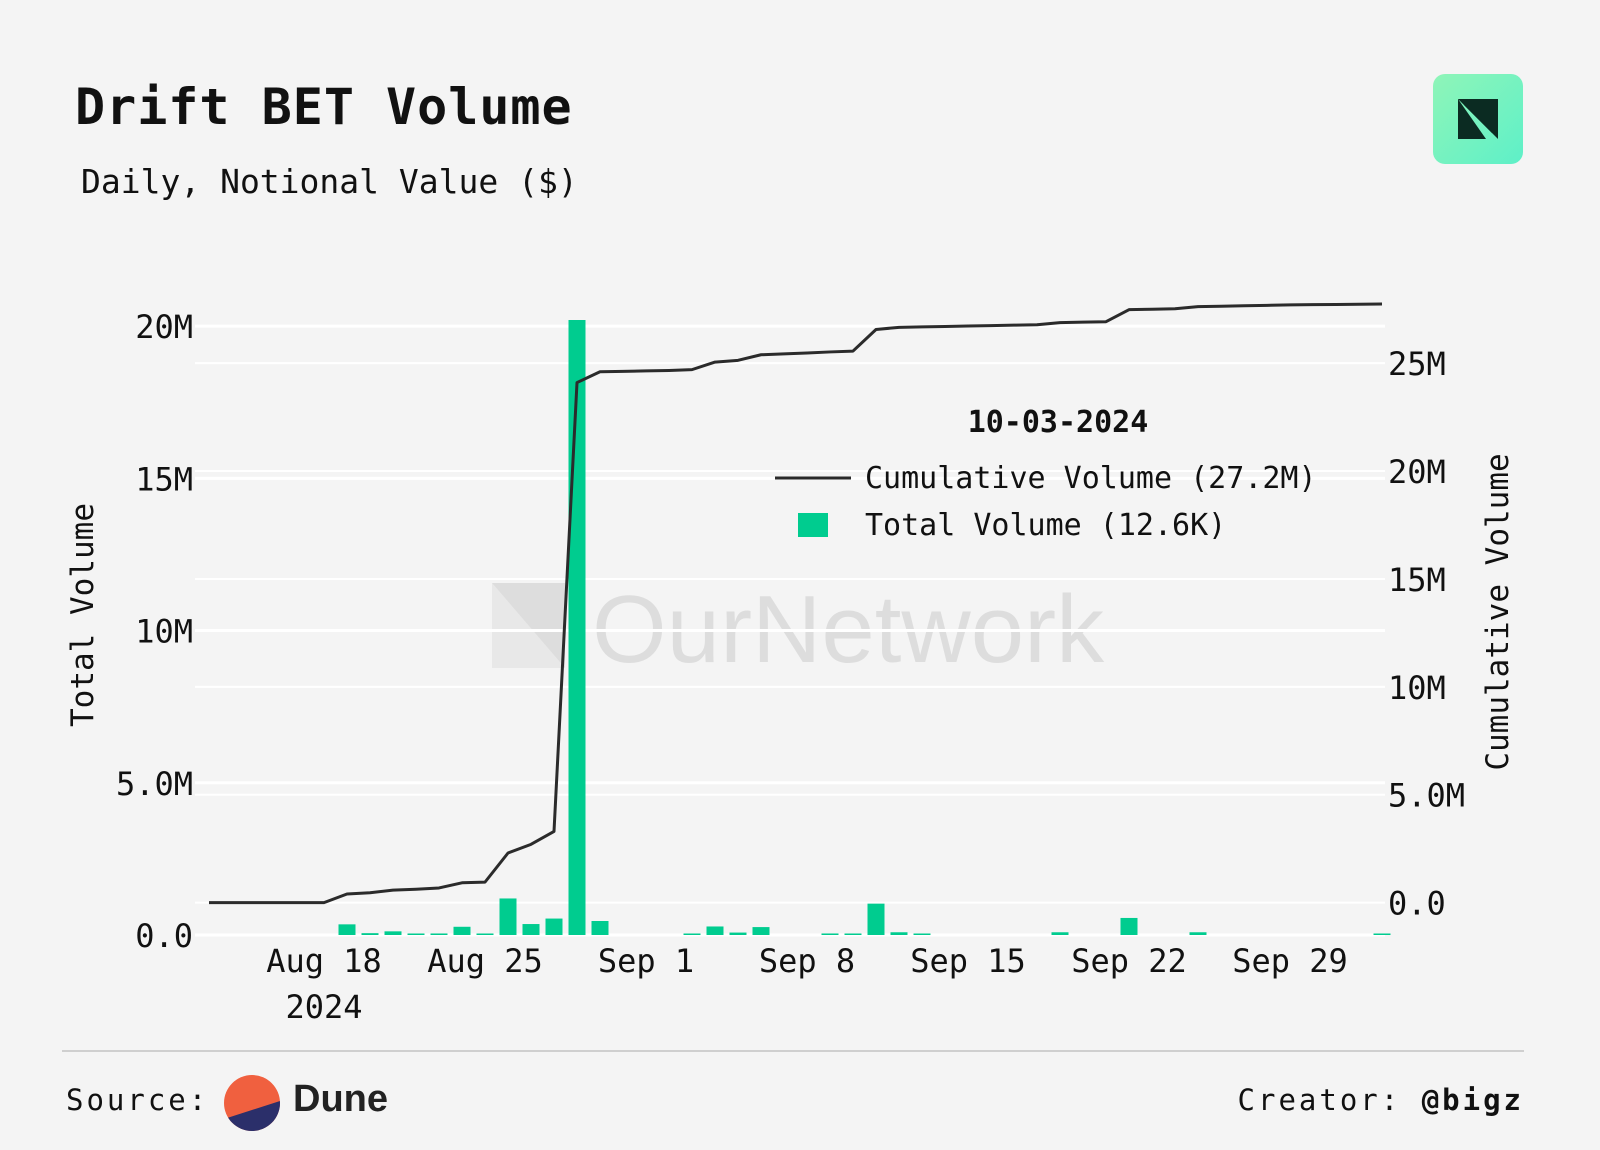 Image resolution: width=1600 pixels, height=1150 pixels. Describe the element at coordinates (252, 1103) in the screenshot. I see `dune-logo-icon` at that location.